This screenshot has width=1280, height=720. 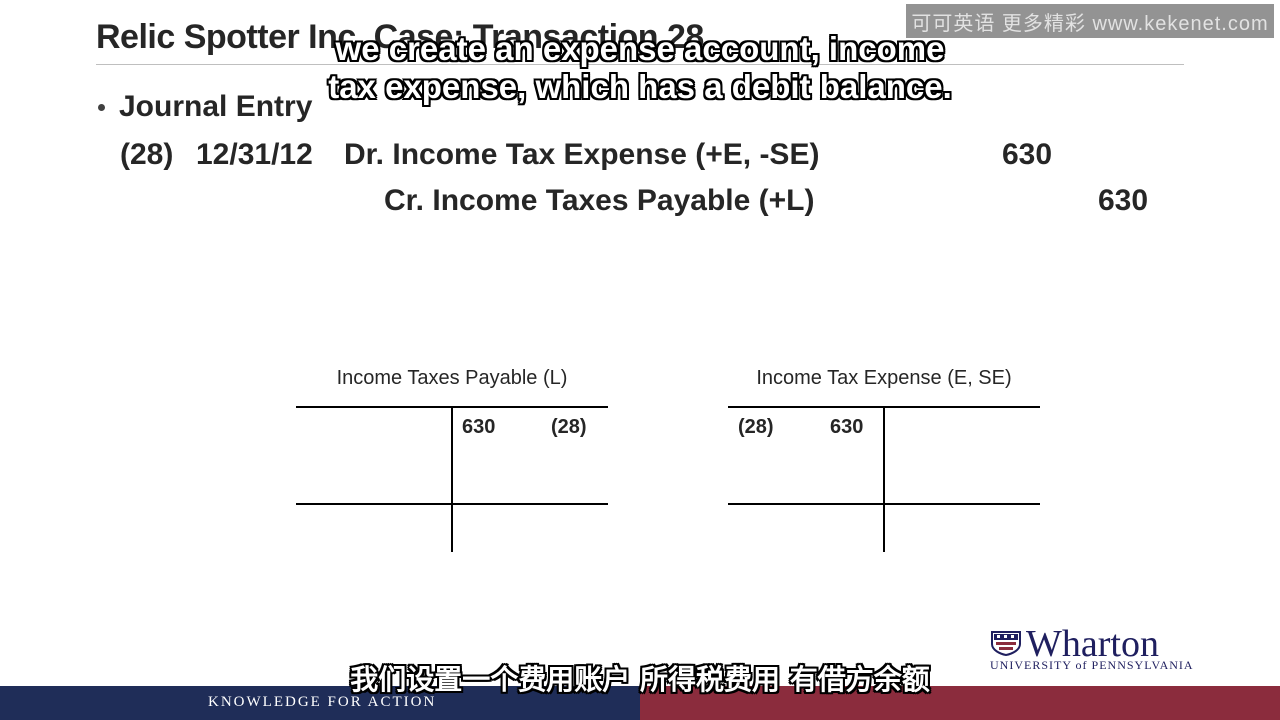 I want to click on entry-credit-line: Cr. Income Taxes Payable (+L), so click(x=599, y=200).